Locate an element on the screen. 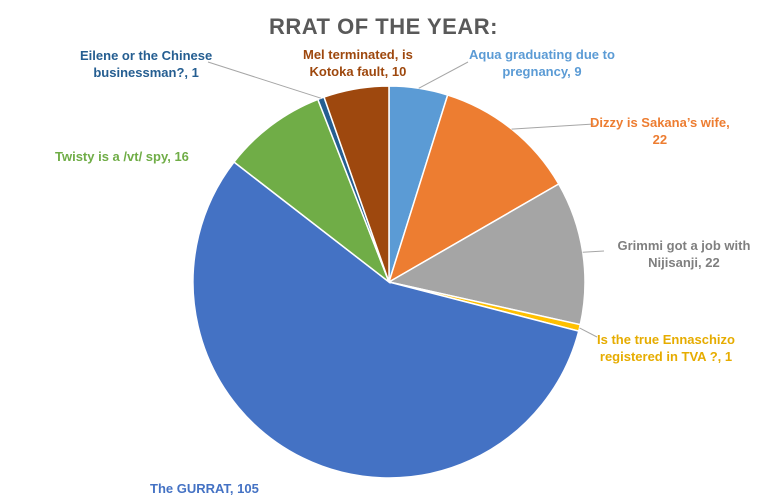  data-label: Dizzy is Sakana’s wife, 22 is located at coordinates (660, 131).